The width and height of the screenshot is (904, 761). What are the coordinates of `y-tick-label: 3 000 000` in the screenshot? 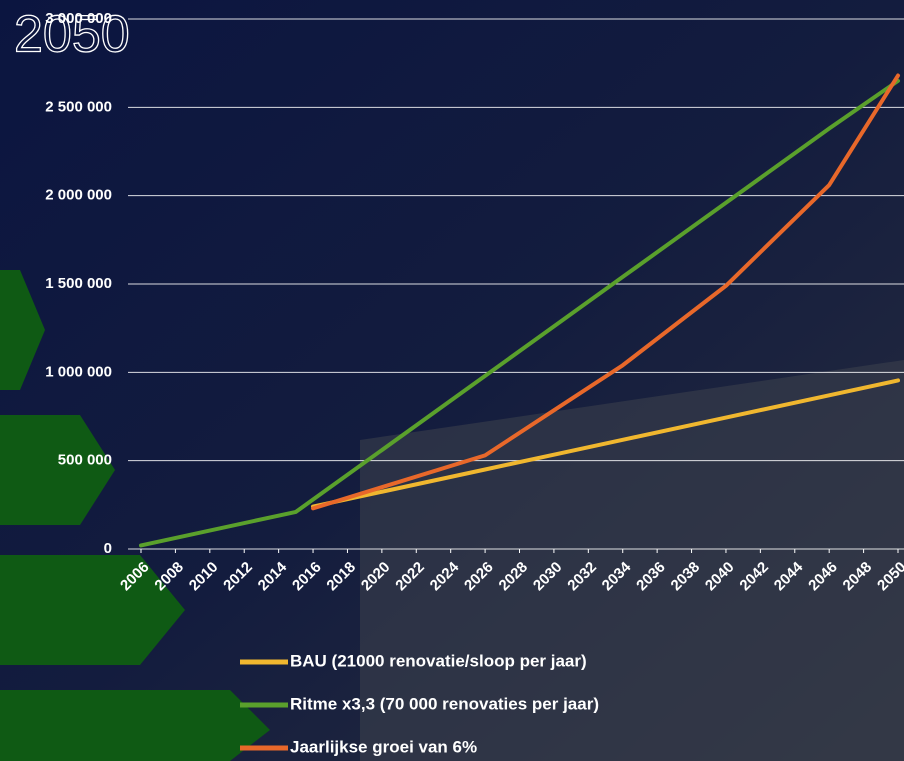 It's located at (78, 18).